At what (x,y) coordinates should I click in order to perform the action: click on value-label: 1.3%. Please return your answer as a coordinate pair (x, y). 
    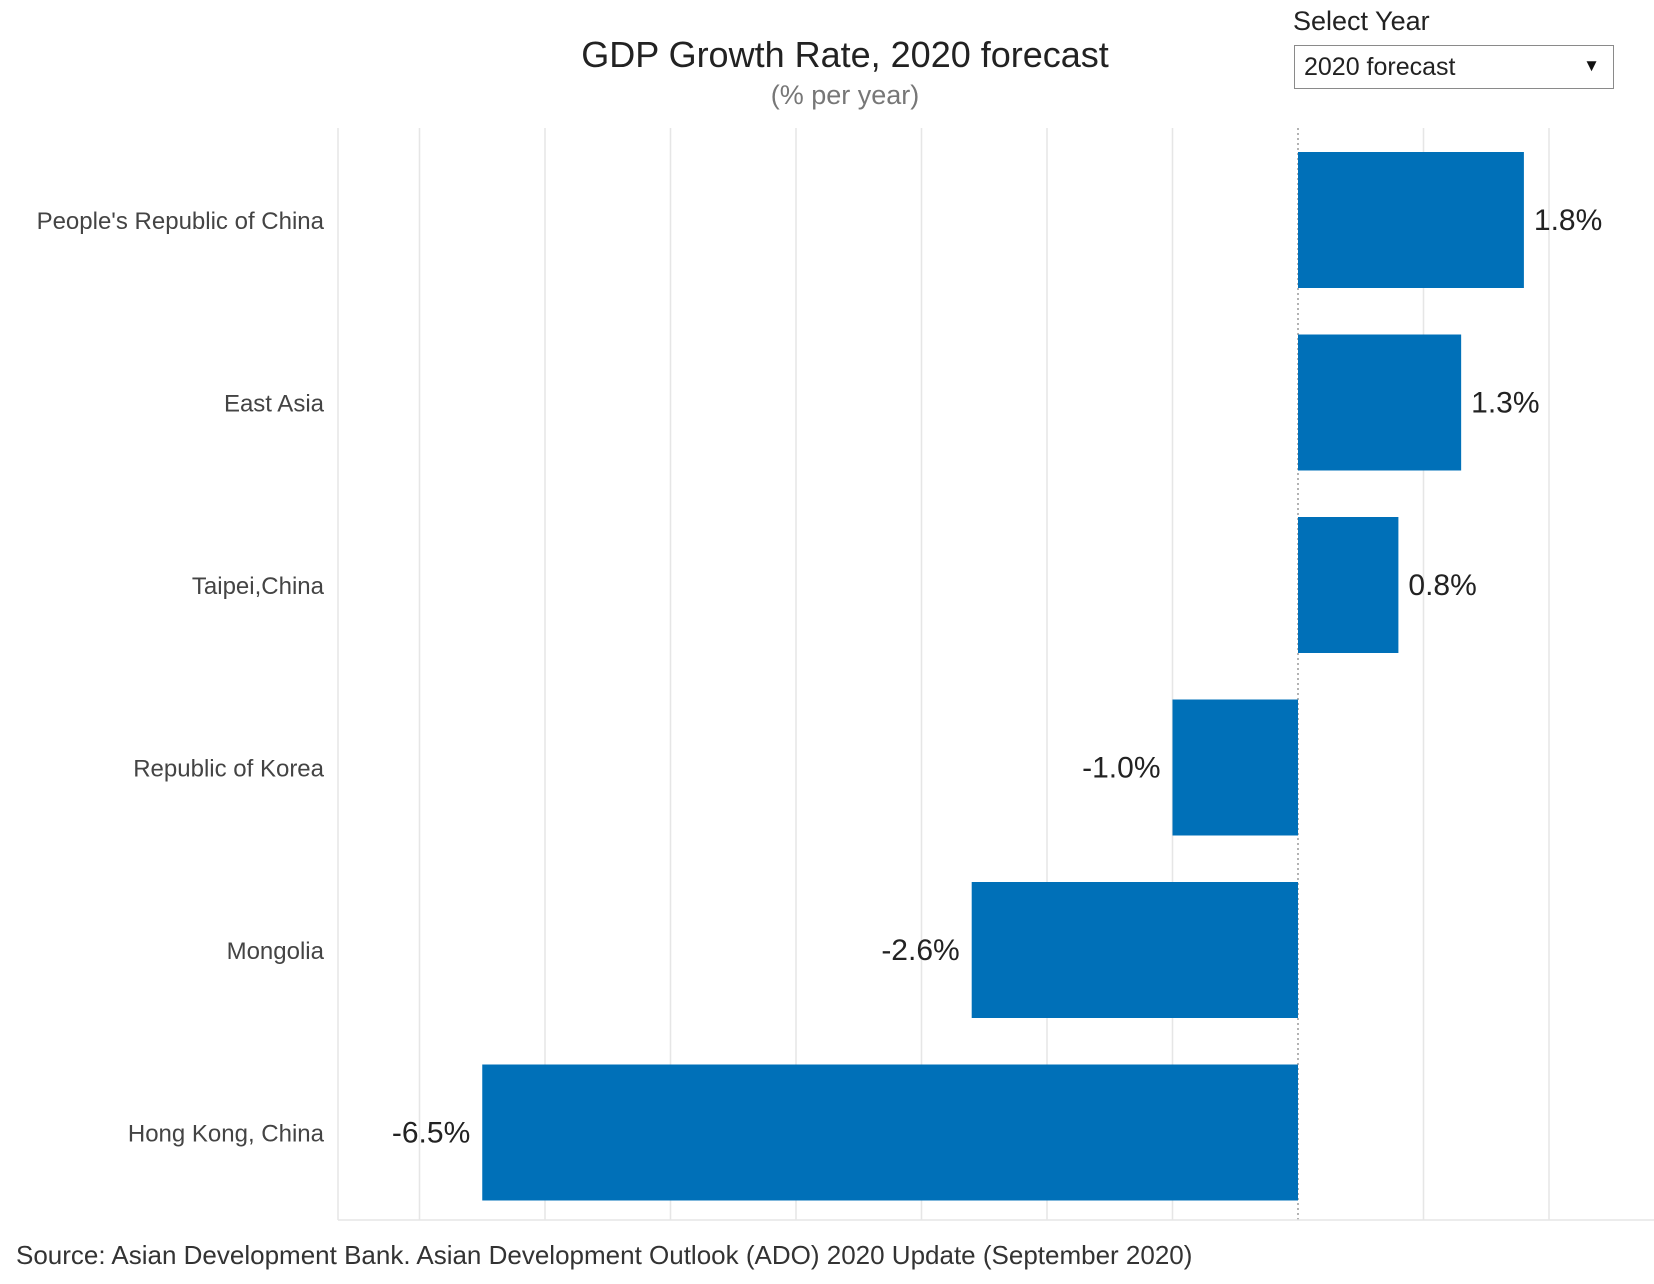
    Looking at the image, I should click on (1505, 403).